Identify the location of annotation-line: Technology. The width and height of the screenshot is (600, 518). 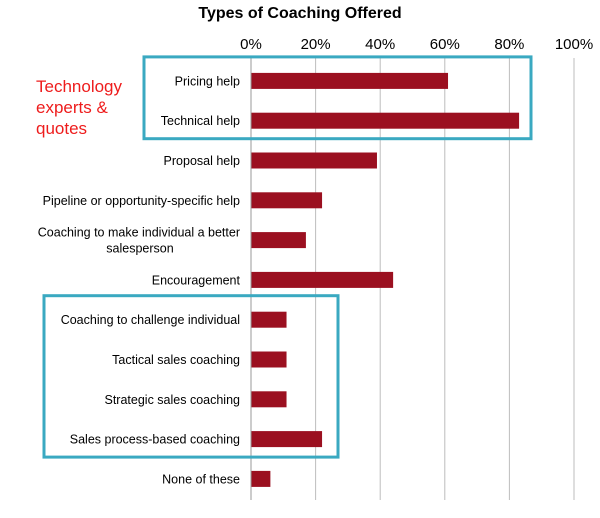
(79, 86).